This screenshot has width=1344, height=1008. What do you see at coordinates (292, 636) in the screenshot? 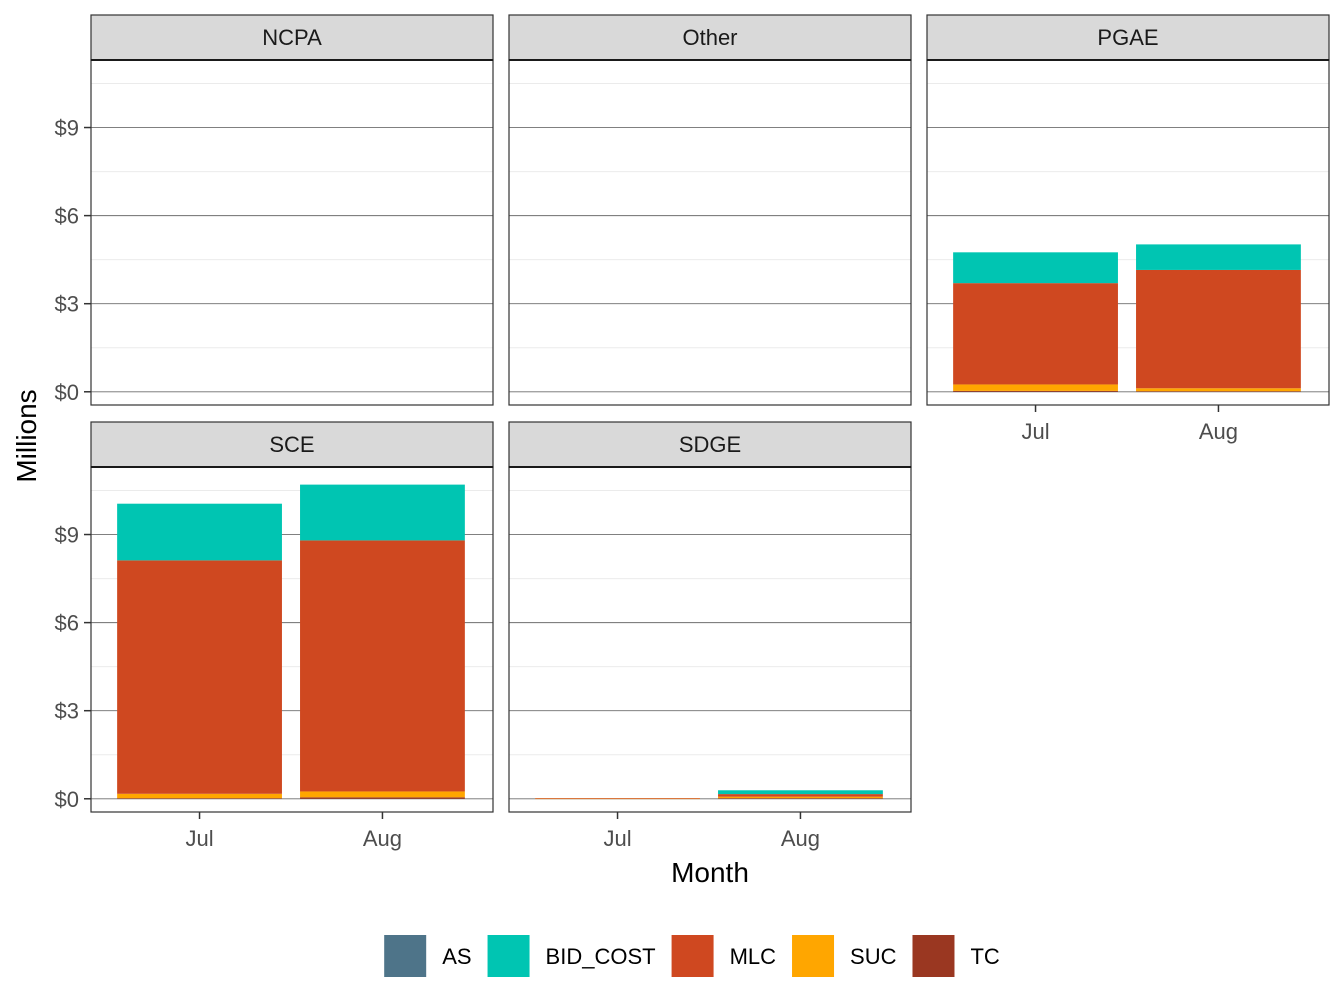
I see `facet-panel-sce: SCE Jul Aug` at bounding box center [292, 636].